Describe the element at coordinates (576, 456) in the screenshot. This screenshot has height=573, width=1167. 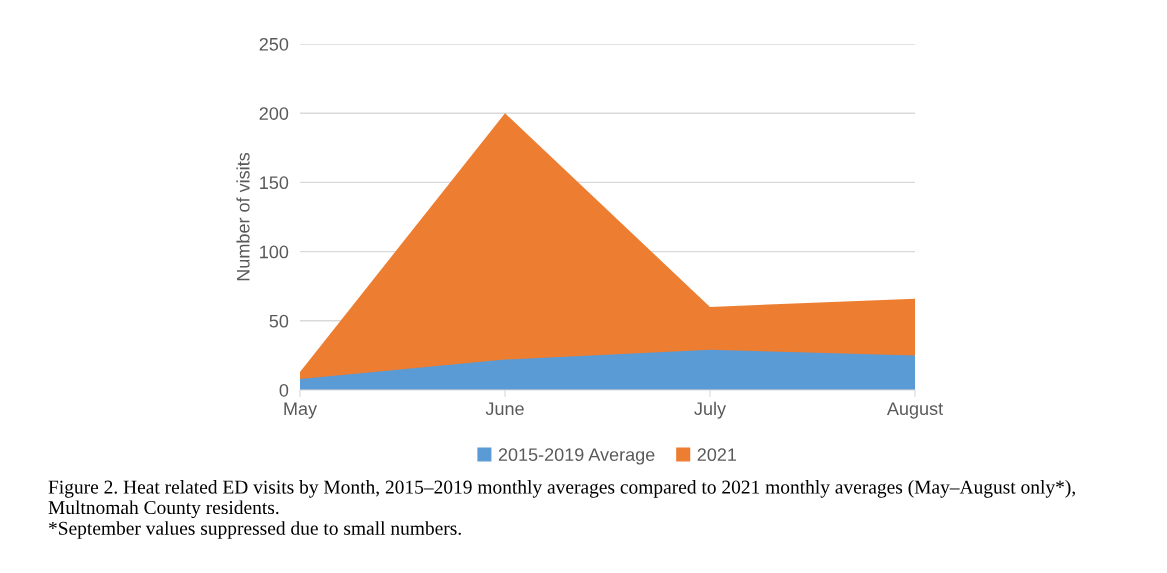
I see `legend-label: 2015-2019 Average` at that location.